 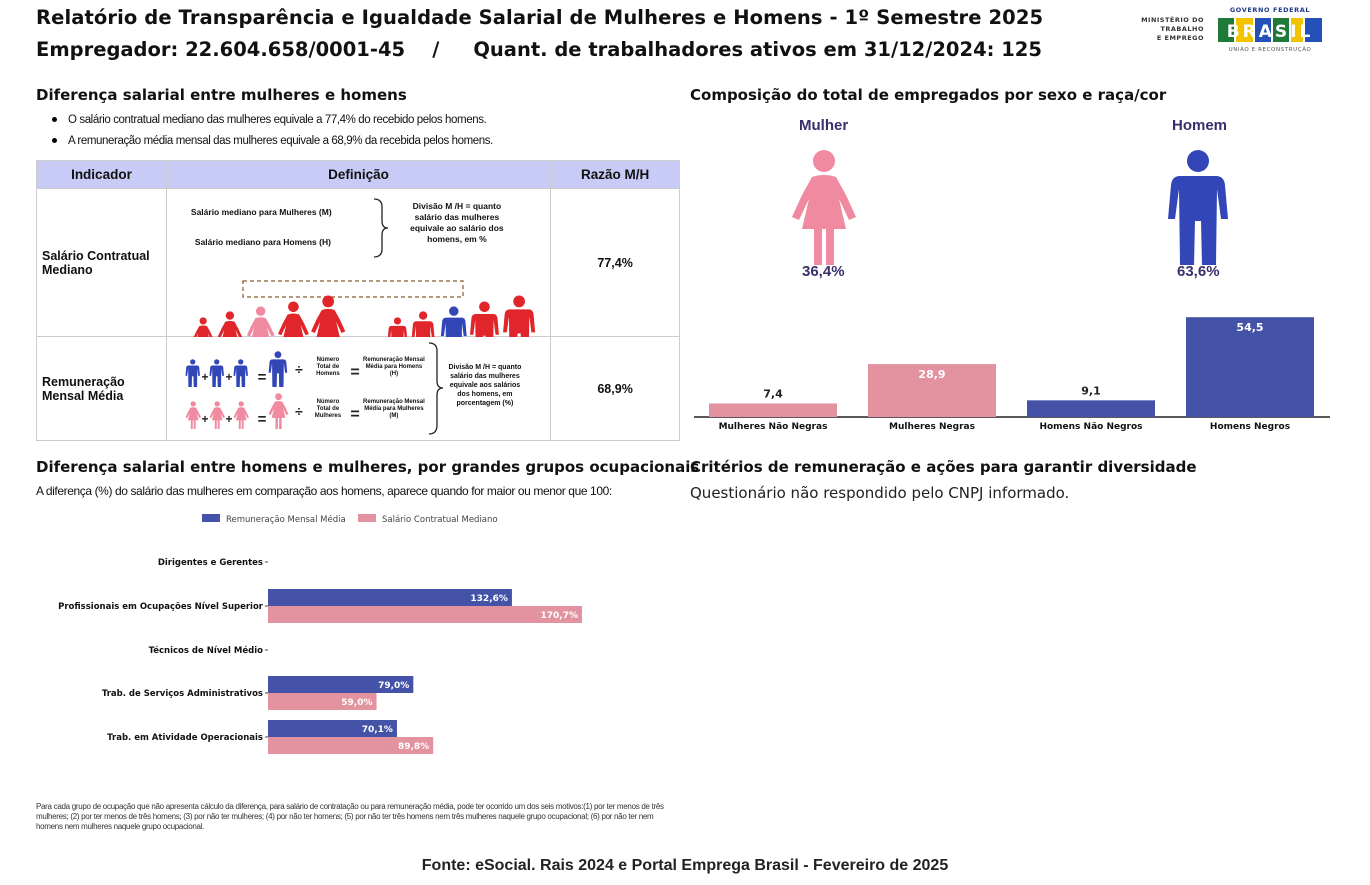 I want to click on bar-value-label: 79,0%, so click(x=393, y=686).